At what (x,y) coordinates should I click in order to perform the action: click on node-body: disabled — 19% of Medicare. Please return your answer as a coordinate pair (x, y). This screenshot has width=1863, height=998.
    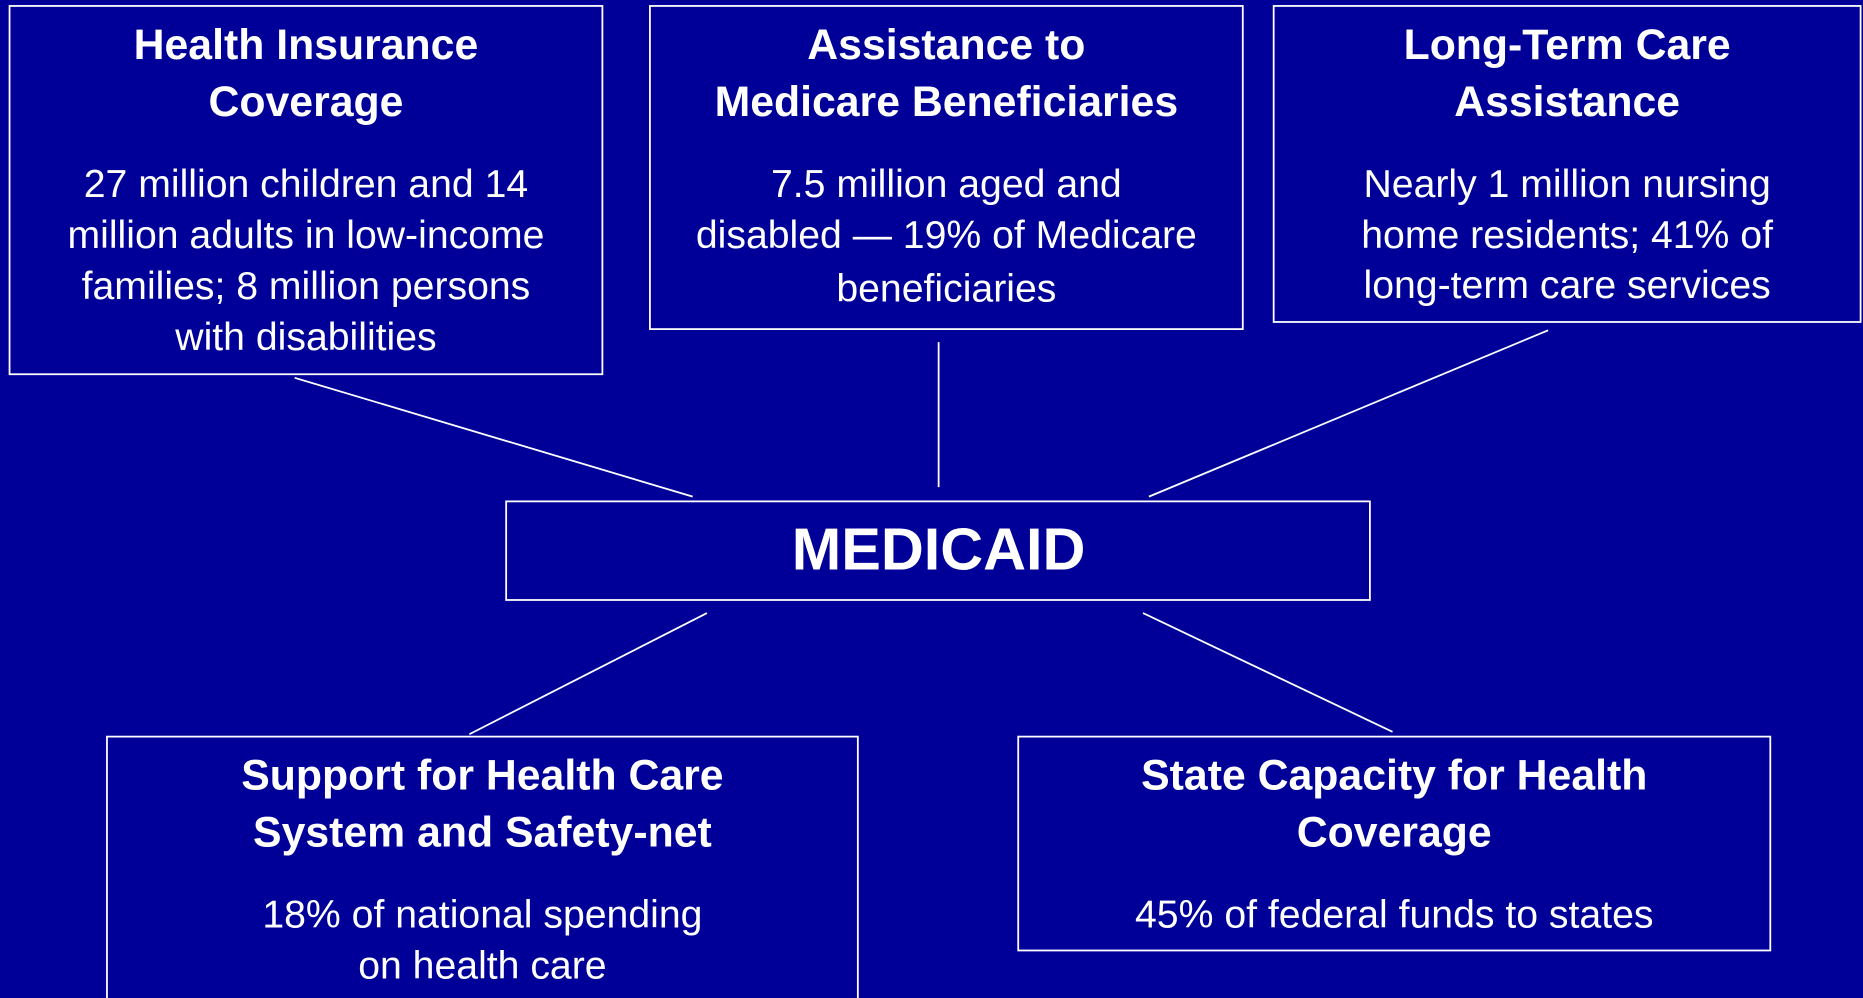
    Looking at the image, I should click on (946, 235).